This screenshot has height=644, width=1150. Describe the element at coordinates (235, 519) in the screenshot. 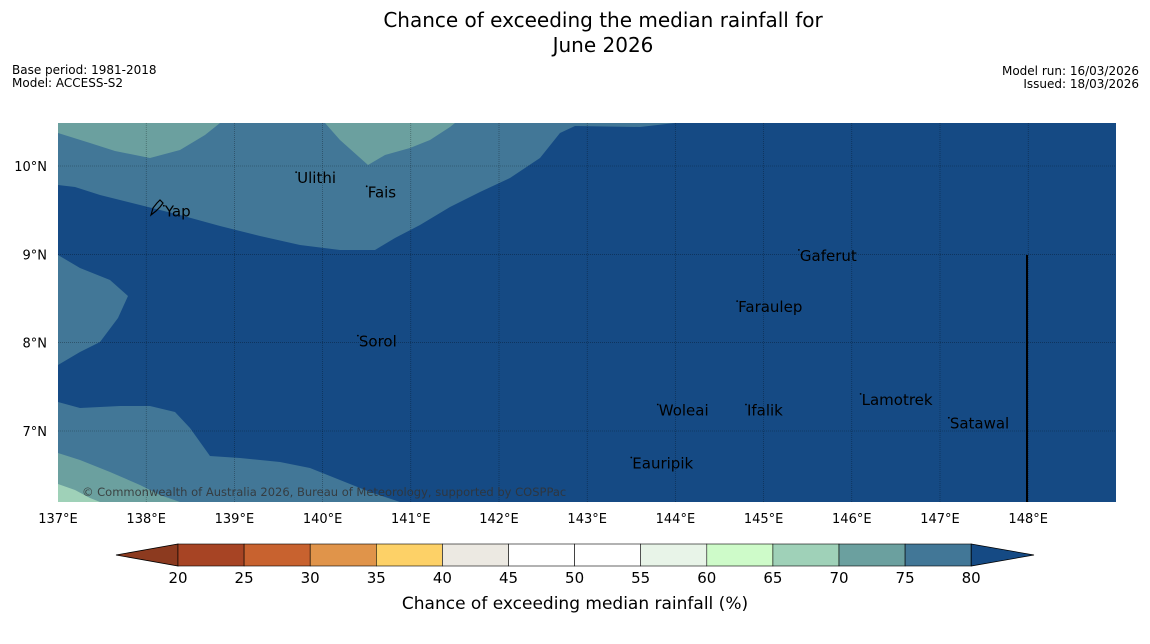

I see `lon-tick-label: 139°E` at that location.